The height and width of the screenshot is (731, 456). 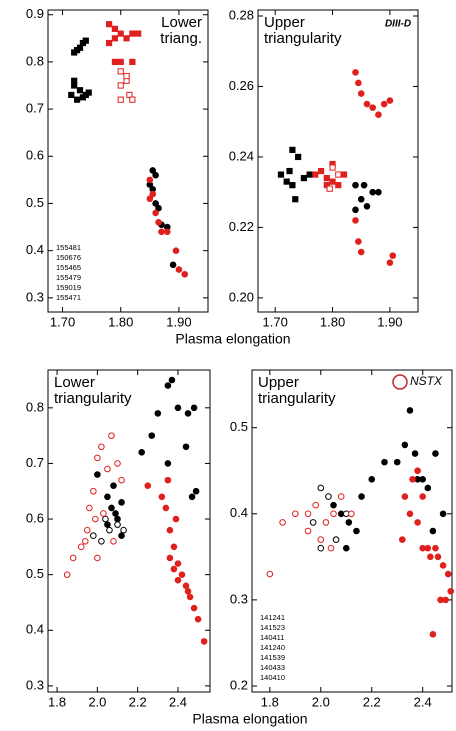 I want to click on x-tick-label: 1.80, so click(x=120, y=321).